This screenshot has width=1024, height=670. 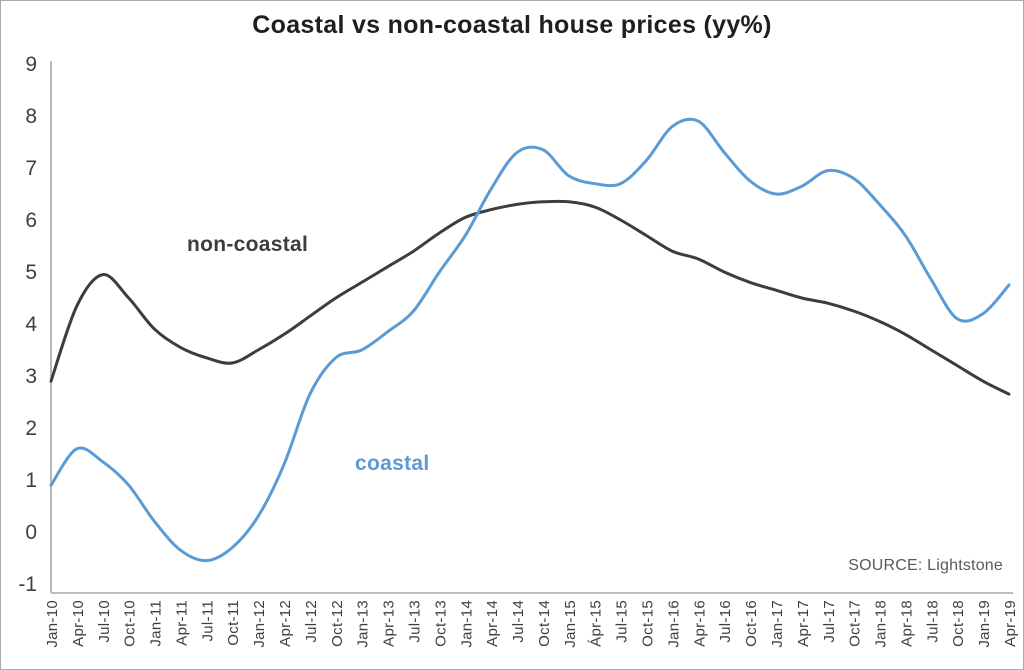 I want to click on x-tick-label: Oct-10, so click(x=130, y=623).